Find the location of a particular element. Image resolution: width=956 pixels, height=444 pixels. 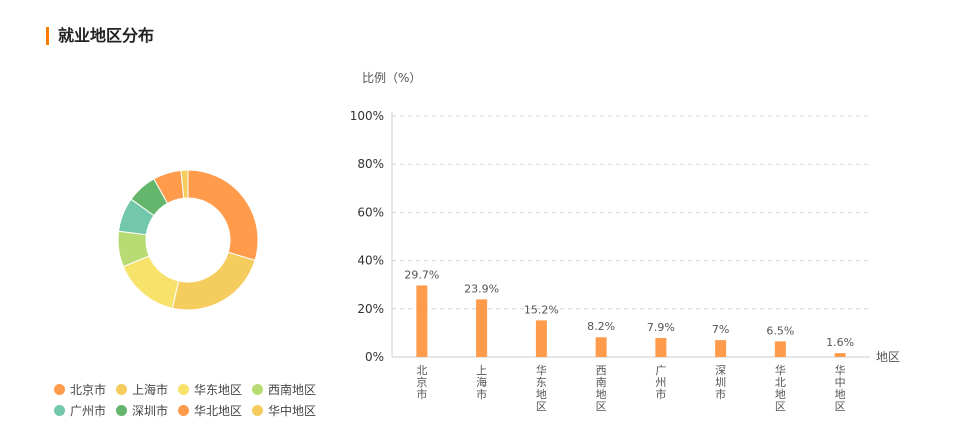

bar-value-label: 8.2% is located at coordinates (601, 326).